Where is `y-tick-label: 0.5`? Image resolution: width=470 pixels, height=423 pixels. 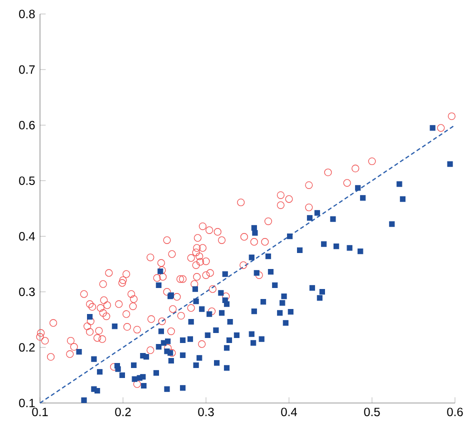 y-tick-label: 0.5 is located at coordinates (27, 180).